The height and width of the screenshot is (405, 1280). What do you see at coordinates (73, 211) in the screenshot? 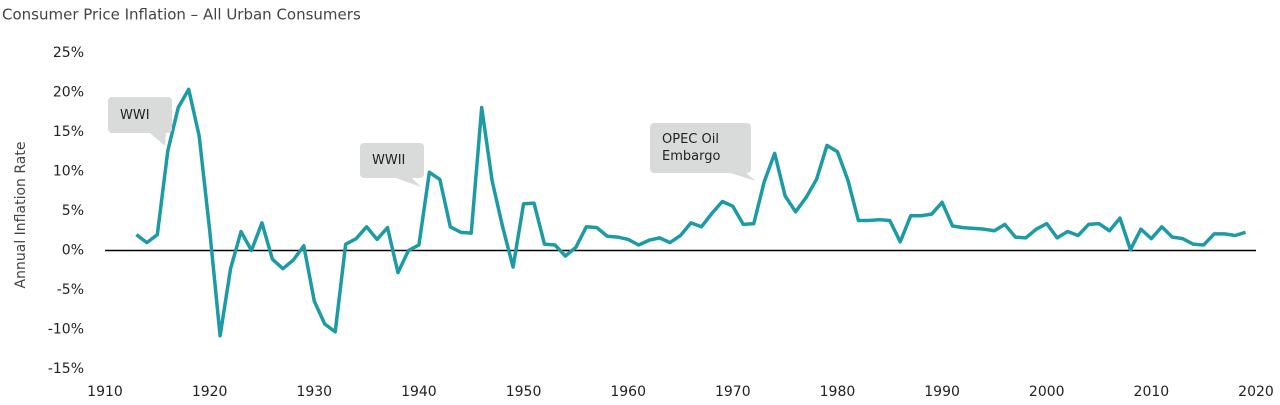
I see `y-tick-label: 5%` at bounding box center [73, 211].